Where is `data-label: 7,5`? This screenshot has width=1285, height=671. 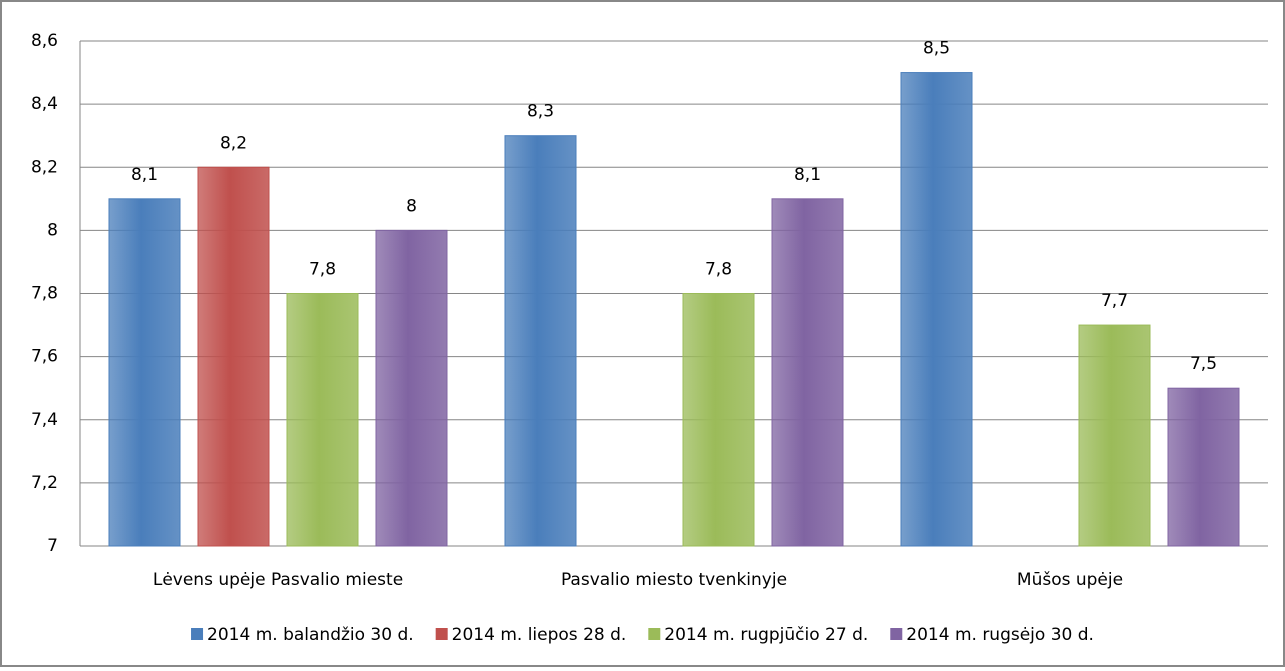 data-label: 7,5 is located at coordinates (1203, 364).